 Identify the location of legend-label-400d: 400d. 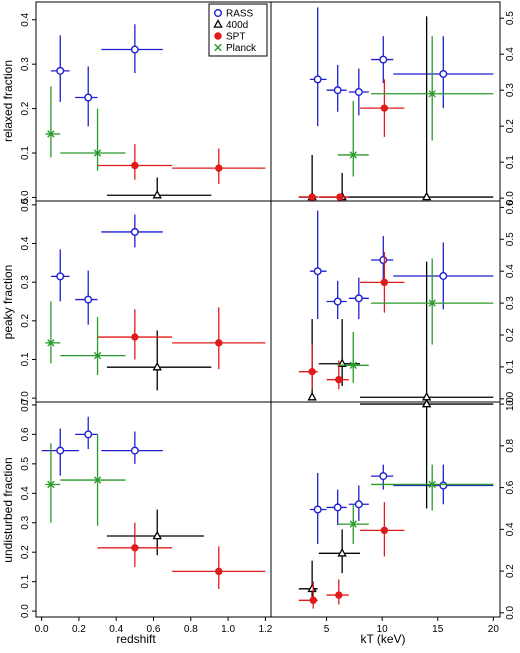
(237, 25).